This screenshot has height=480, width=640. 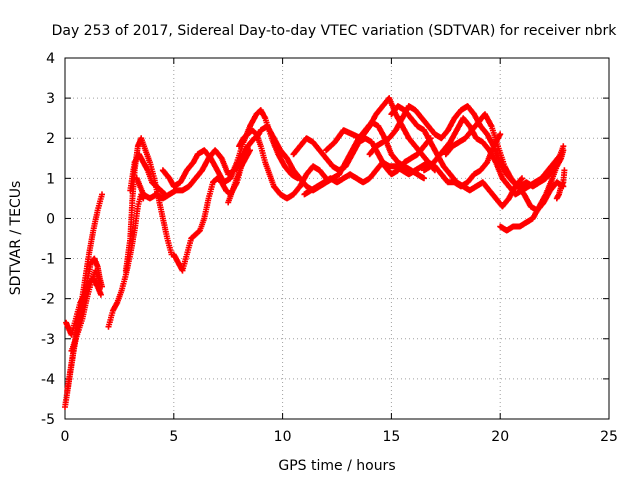 I want to click on x-tick-label: 0, so click(x=65, y=437).